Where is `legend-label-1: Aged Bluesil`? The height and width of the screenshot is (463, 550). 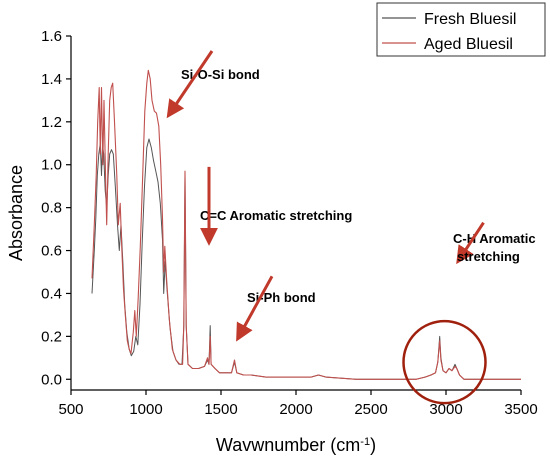 legend-label-1: Aged Bluesil is located at coordinates (468, 44).